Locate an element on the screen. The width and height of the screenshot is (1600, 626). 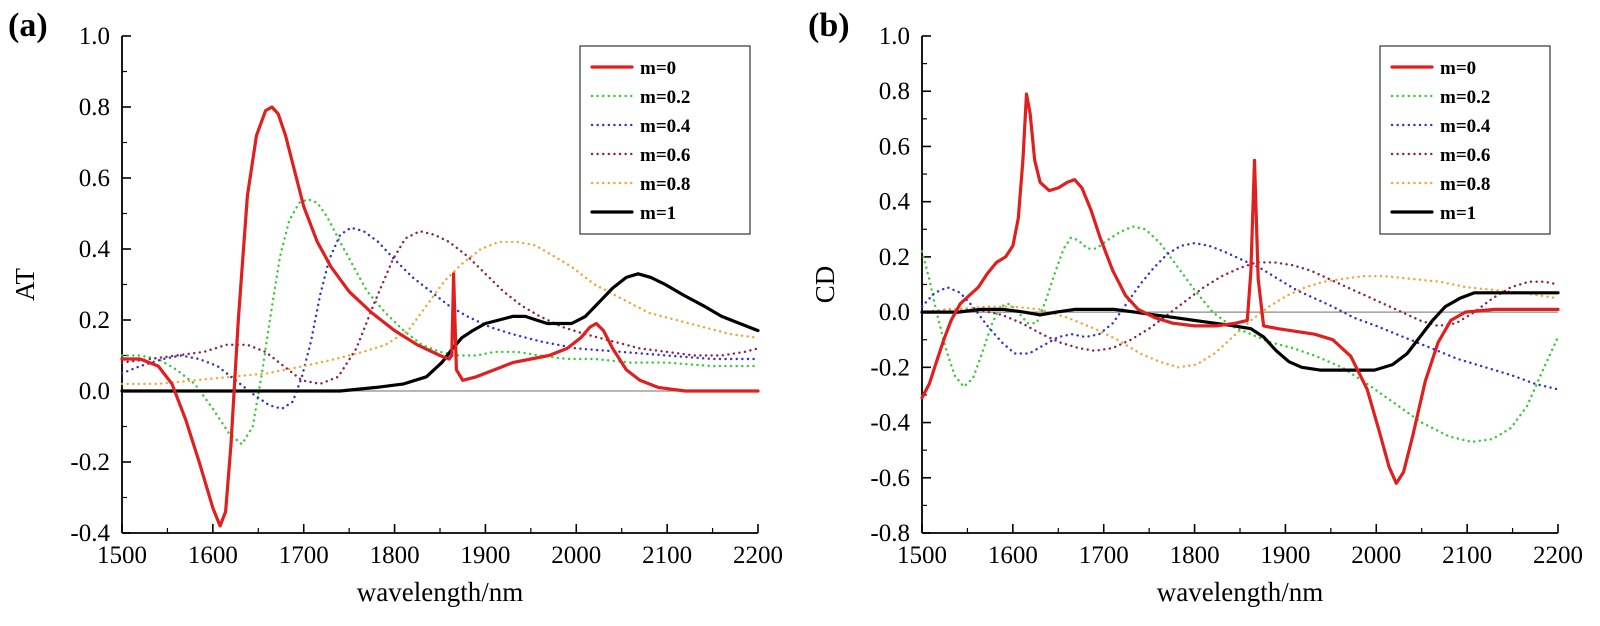
y-tick-label: -0.6 is located at coordinates (890, 478).